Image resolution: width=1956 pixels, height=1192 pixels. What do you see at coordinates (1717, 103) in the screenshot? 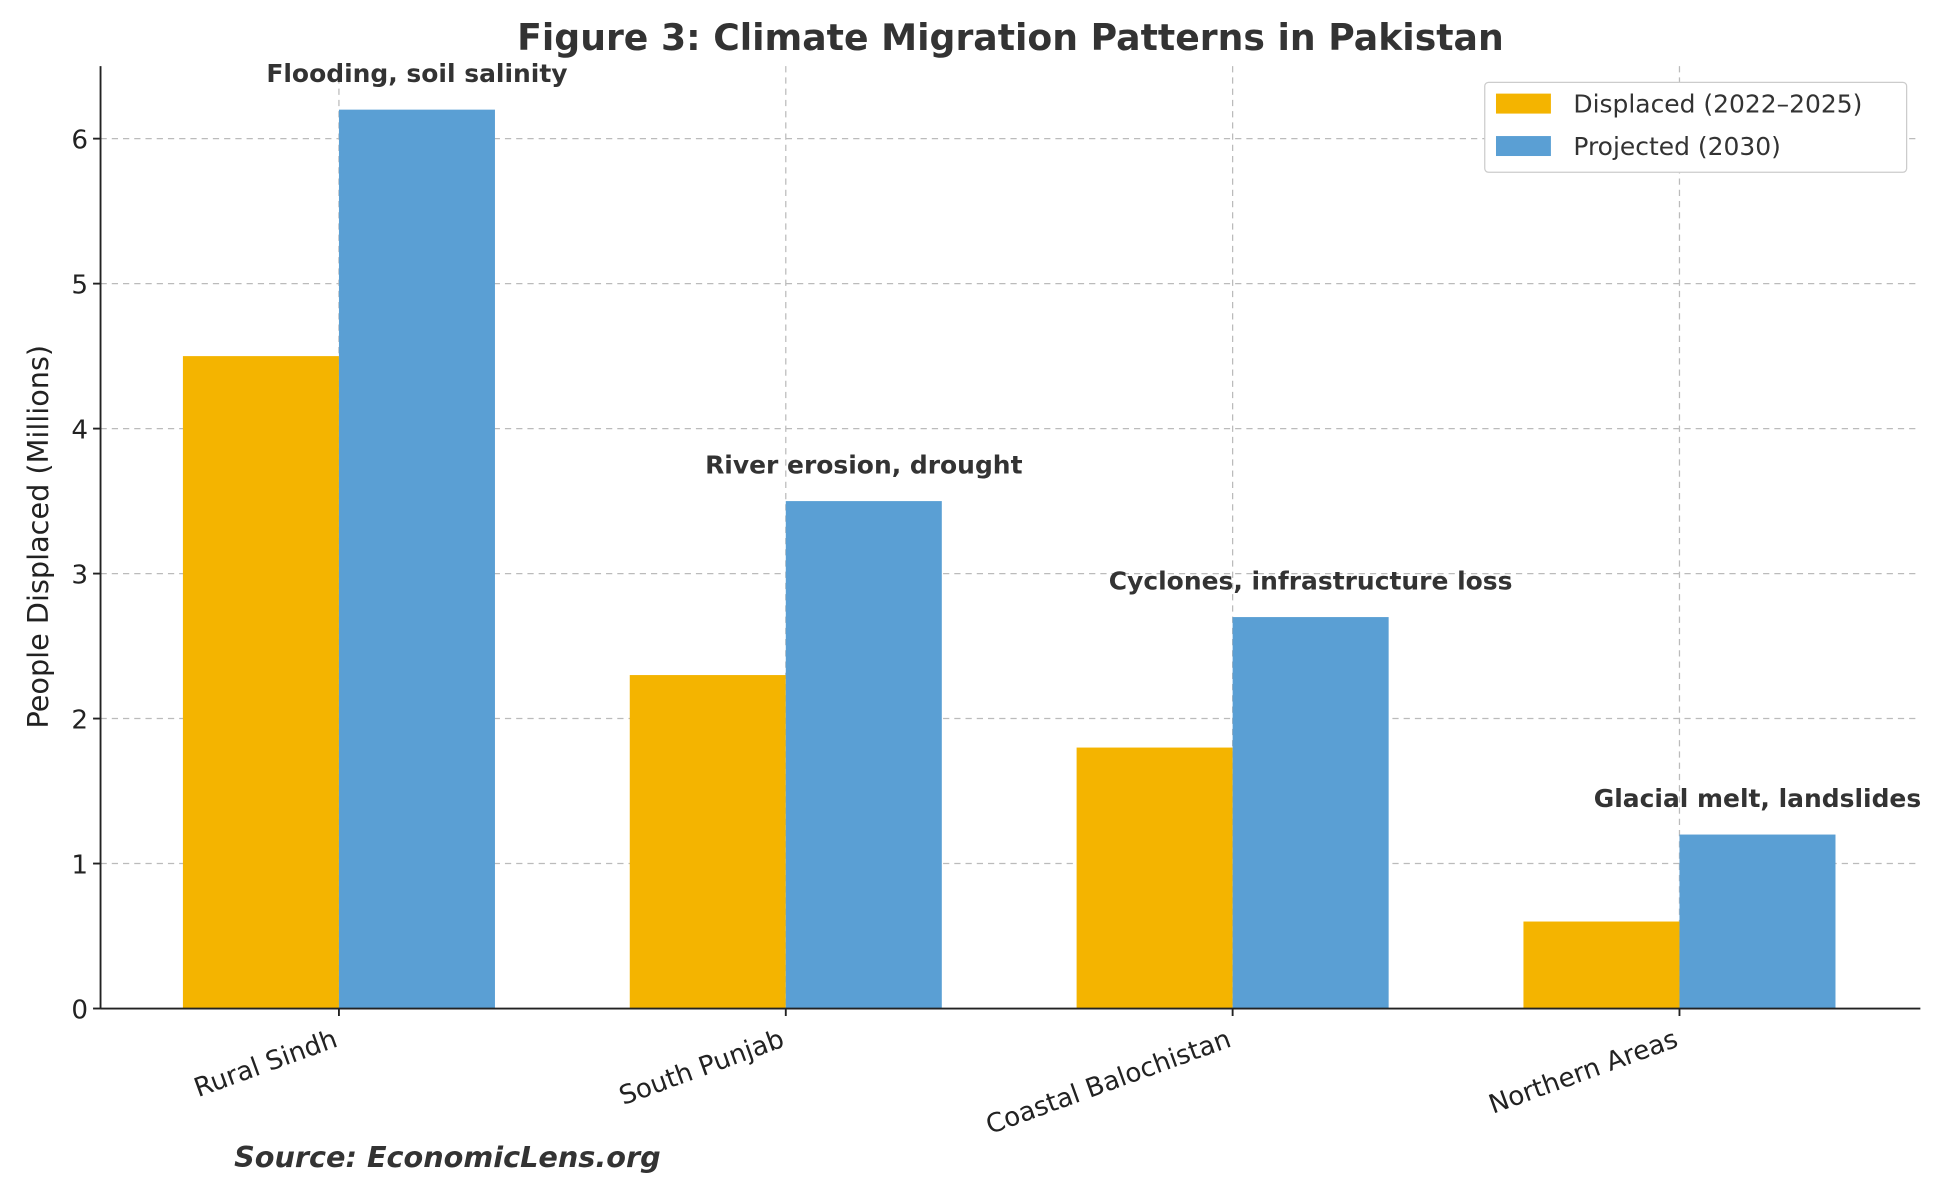
I see `legend-label-displaced: Displaced (2022–2025)` at bounding box center [1717, 103].